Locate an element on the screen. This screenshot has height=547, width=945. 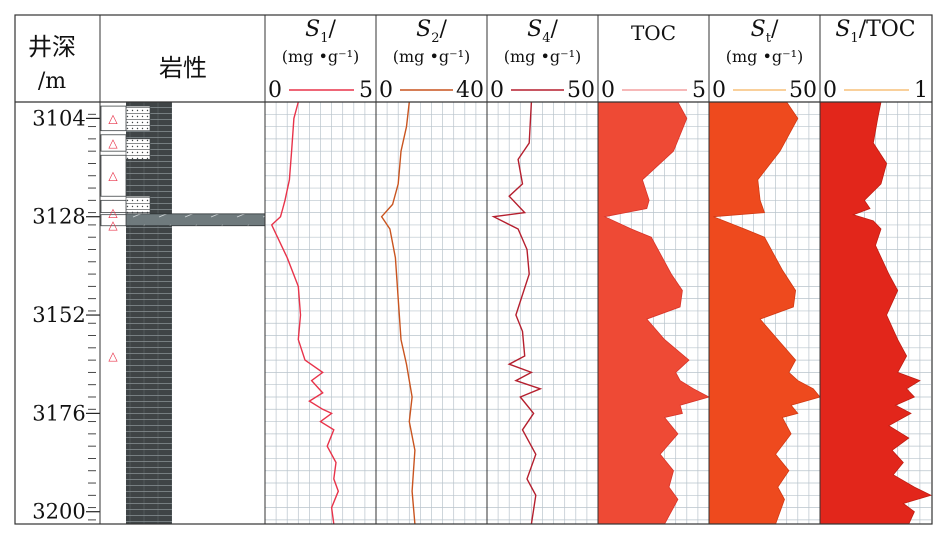
track-range-max: 1 is located at coordinates (921, 90).